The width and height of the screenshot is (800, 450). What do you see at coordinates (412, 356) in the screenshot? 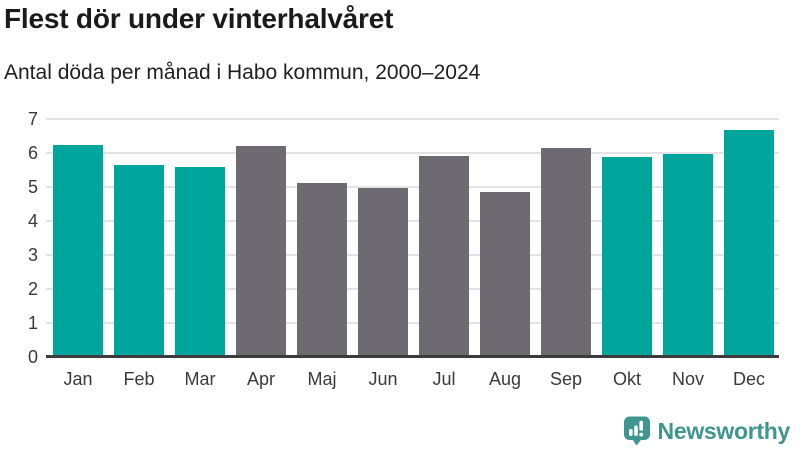
I see `x-axis-line` at bounding box center [412, 356].